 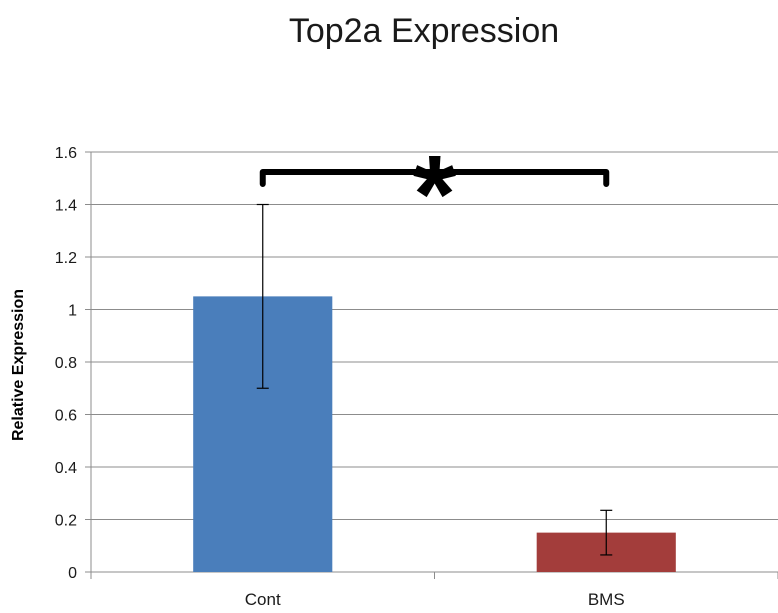 I want to click on x-tick-label: BMS, so click(x=606, y=599).